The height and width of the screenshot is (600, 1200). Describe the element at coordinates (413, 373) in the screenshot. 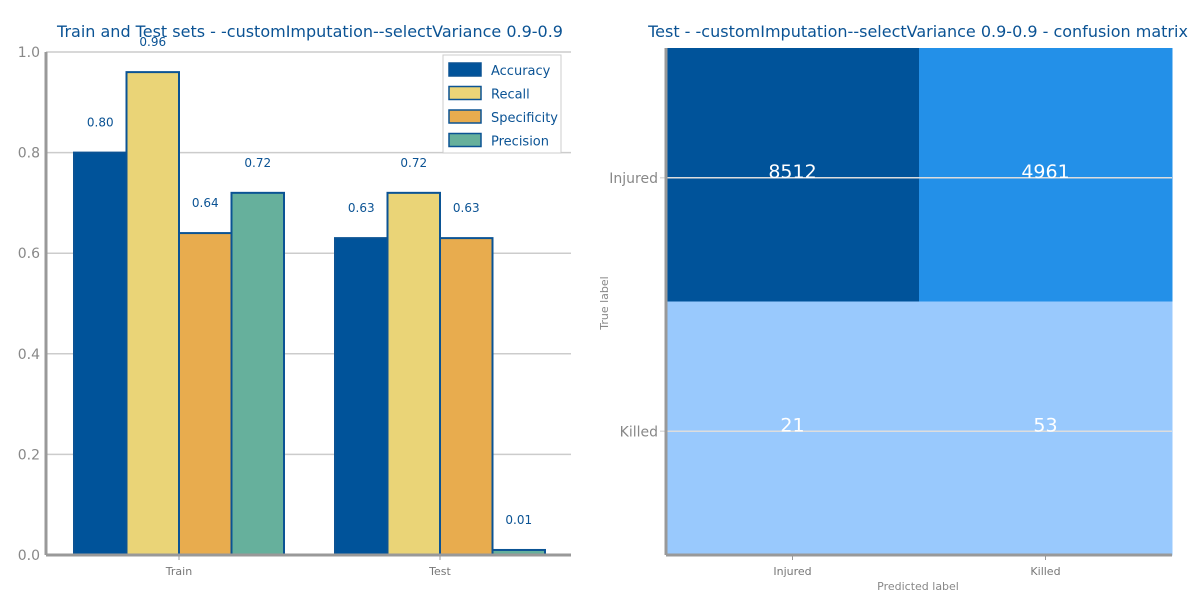

I see `bar-recall-test` at that location.